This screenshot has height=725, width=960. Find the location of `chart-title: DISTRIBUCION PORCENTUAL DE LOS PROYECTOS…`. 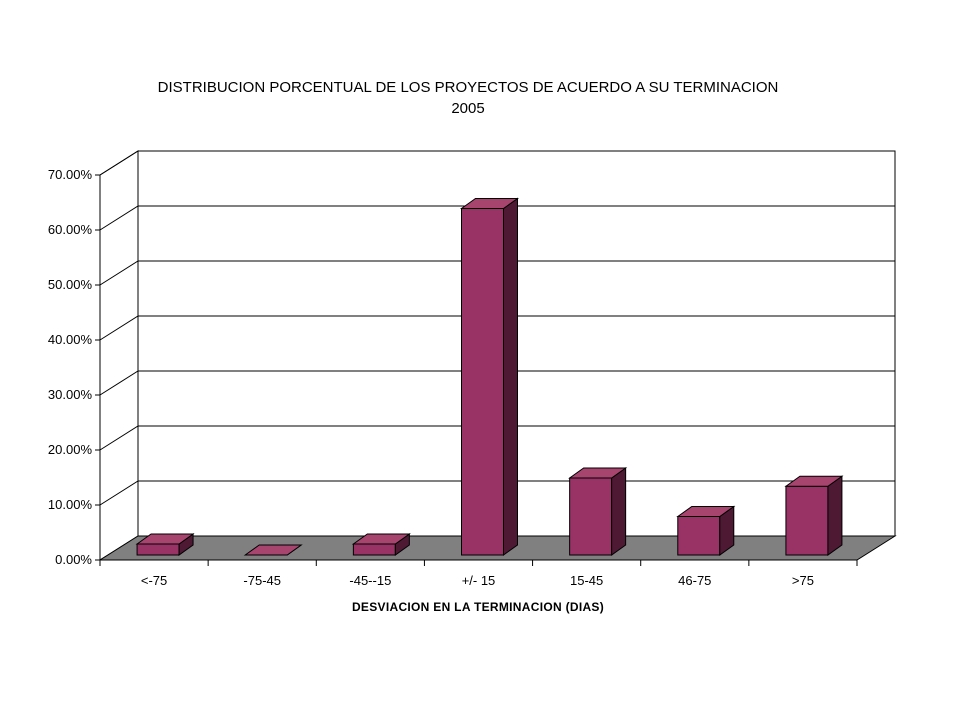

chart-title: DISTRIBUCION PORCENTUAL DE LOS PROYECTOS… is located at coordinates (468, 87).